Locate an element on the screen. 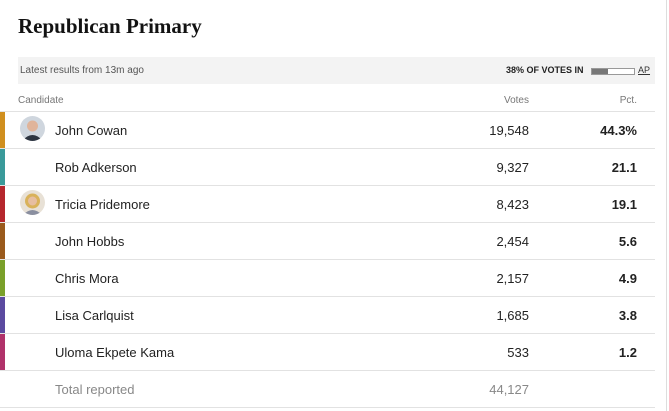  votes: 533 is located at coordinates (518, 352).